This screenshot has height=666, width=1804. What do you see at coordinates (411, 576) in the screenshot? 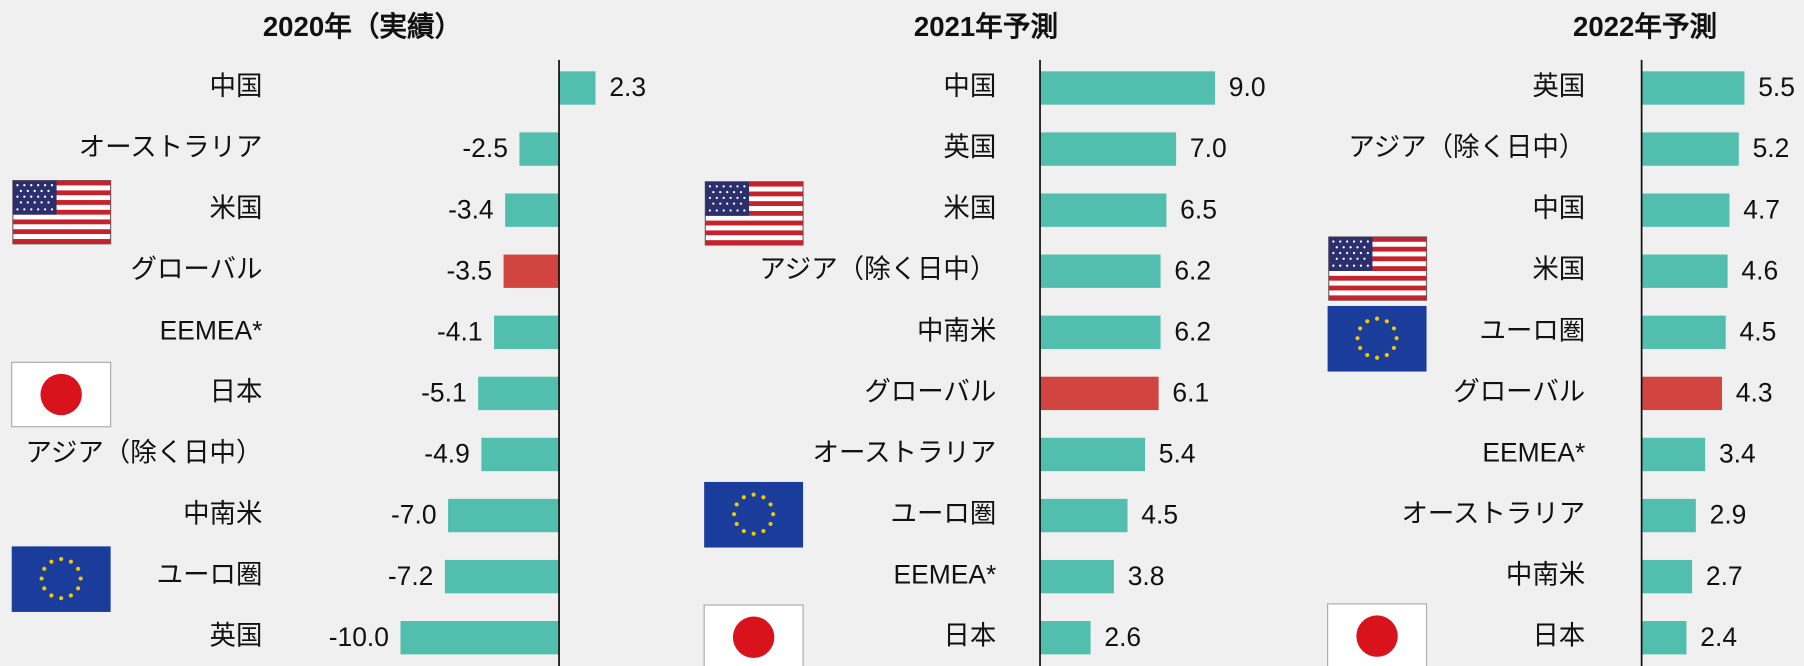
I see `value-label: -7.2` at bounding box center [411, 576].